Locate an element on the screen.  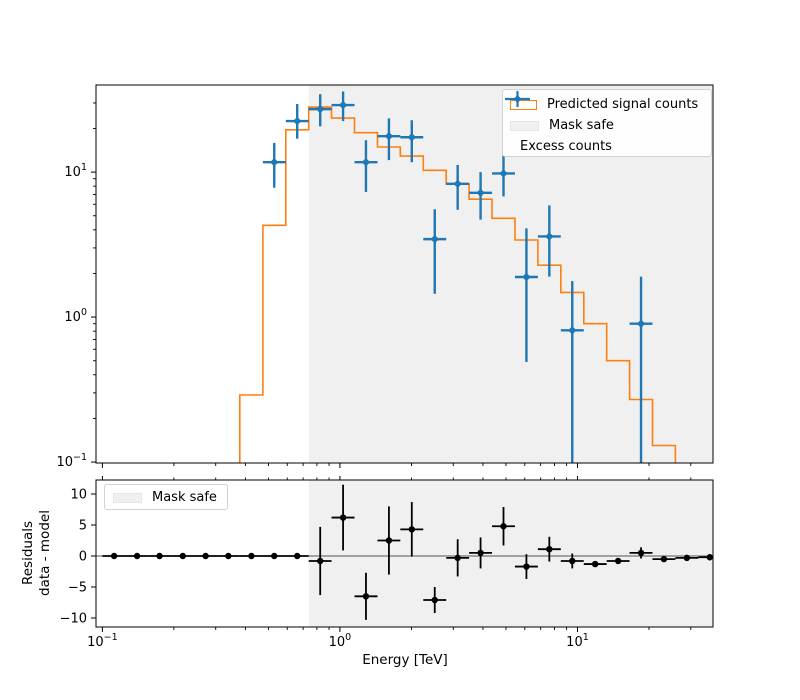
legend-item-excess-counts: Excess counts is located at coordinates (604, 124).